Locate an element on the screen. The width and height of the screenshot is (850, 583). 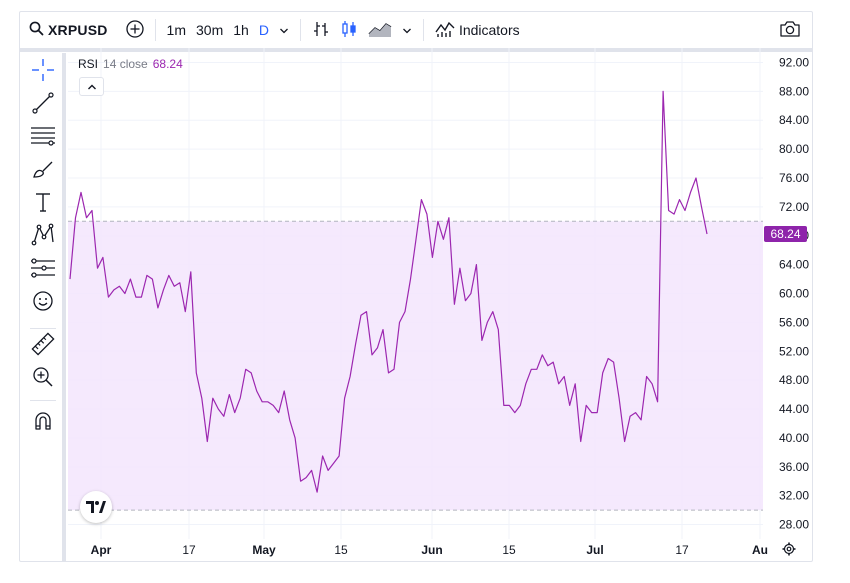
candles-style-button is located at coordinates (349, 30).